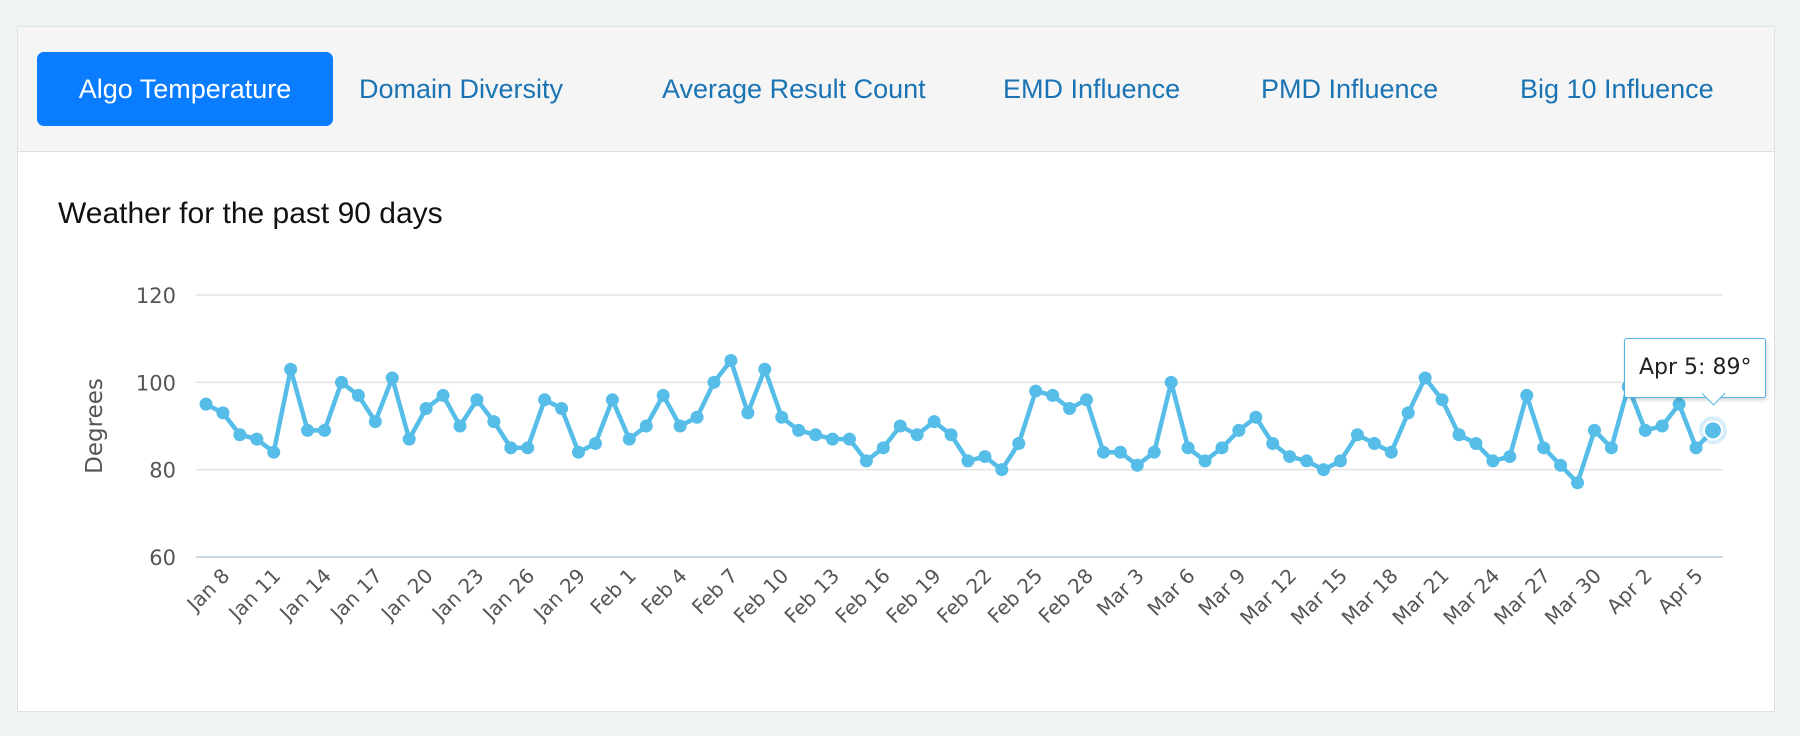  What do you see at coordinates (95, 426) in the screenshot?
I see `y-axis-label: Degrees` at bounding box center [95, 426].